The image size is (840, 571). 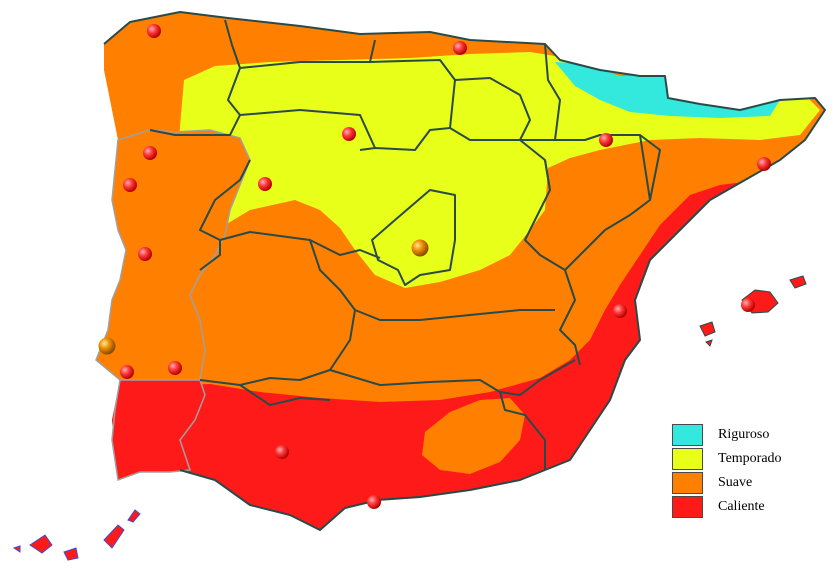 I want to click on island-formentera, so click(x=709, y=343).